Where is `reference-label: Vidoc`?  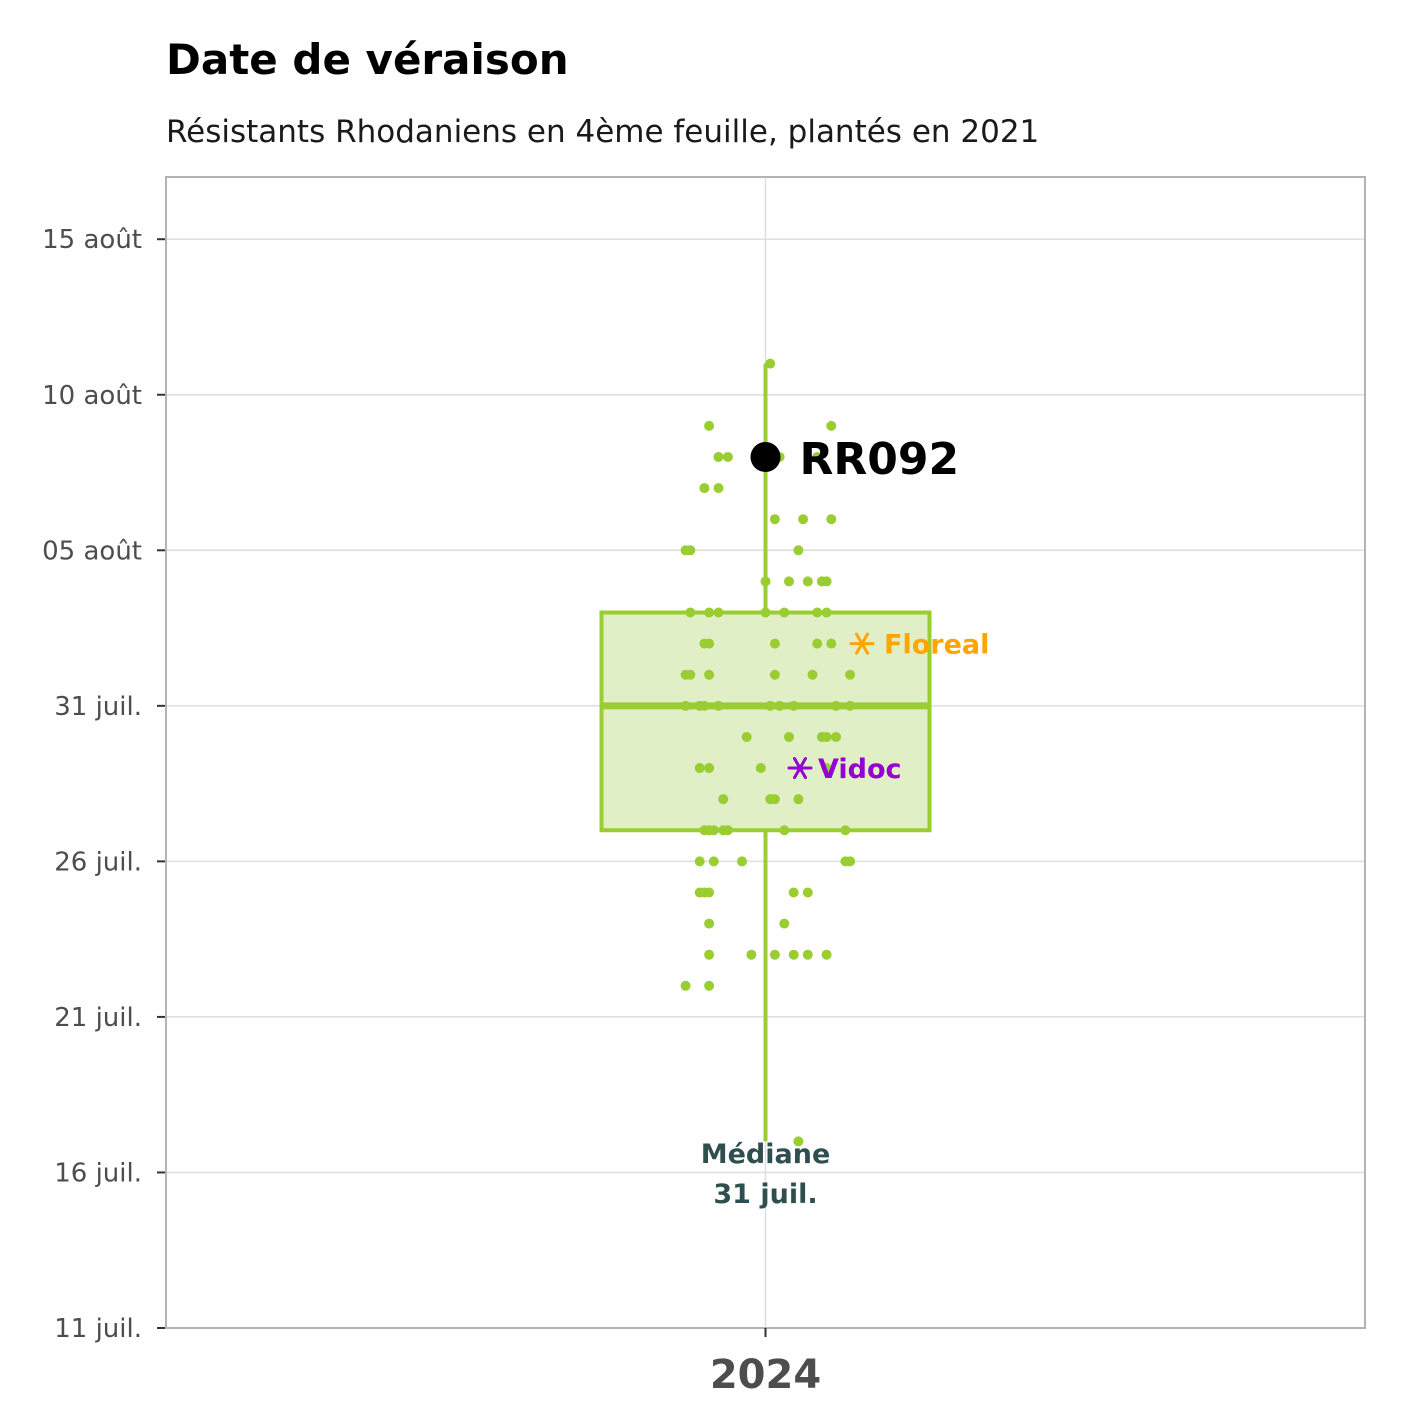
reference-label: Vidoc is located at coordinates (860, 769).